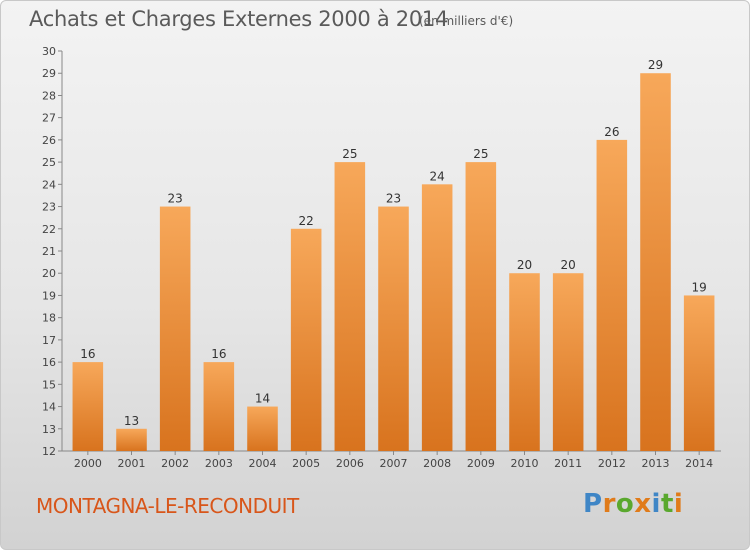 The image size is (750, 550). I want to click on y-tick-label: 30, so click(49, 51).